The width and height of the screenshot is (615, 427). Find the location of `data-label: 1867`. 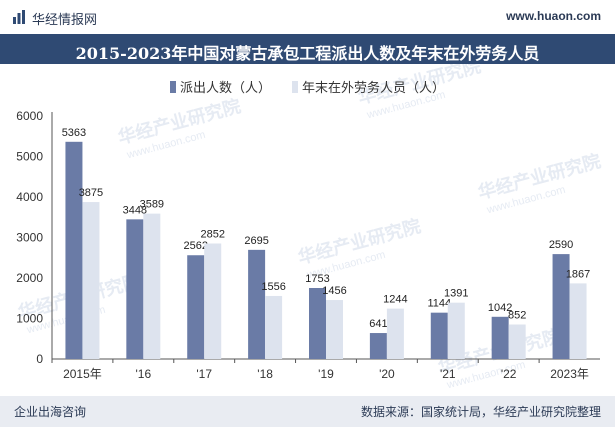

data-label: 1867 is located at coordinates (578, 274).